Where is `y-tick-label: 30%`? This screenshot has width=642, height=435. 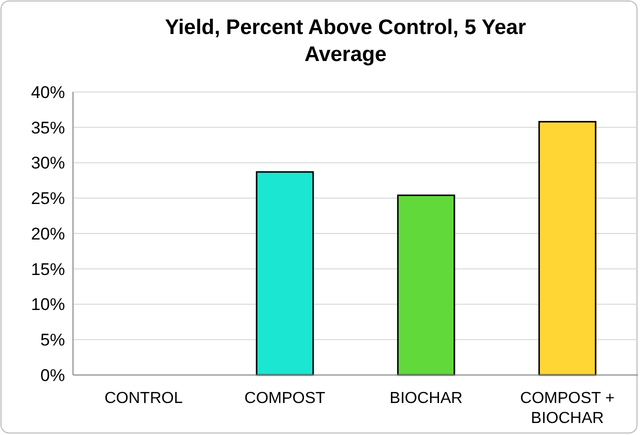
y-tick-label: 30% is located at coordinates (47, 163).